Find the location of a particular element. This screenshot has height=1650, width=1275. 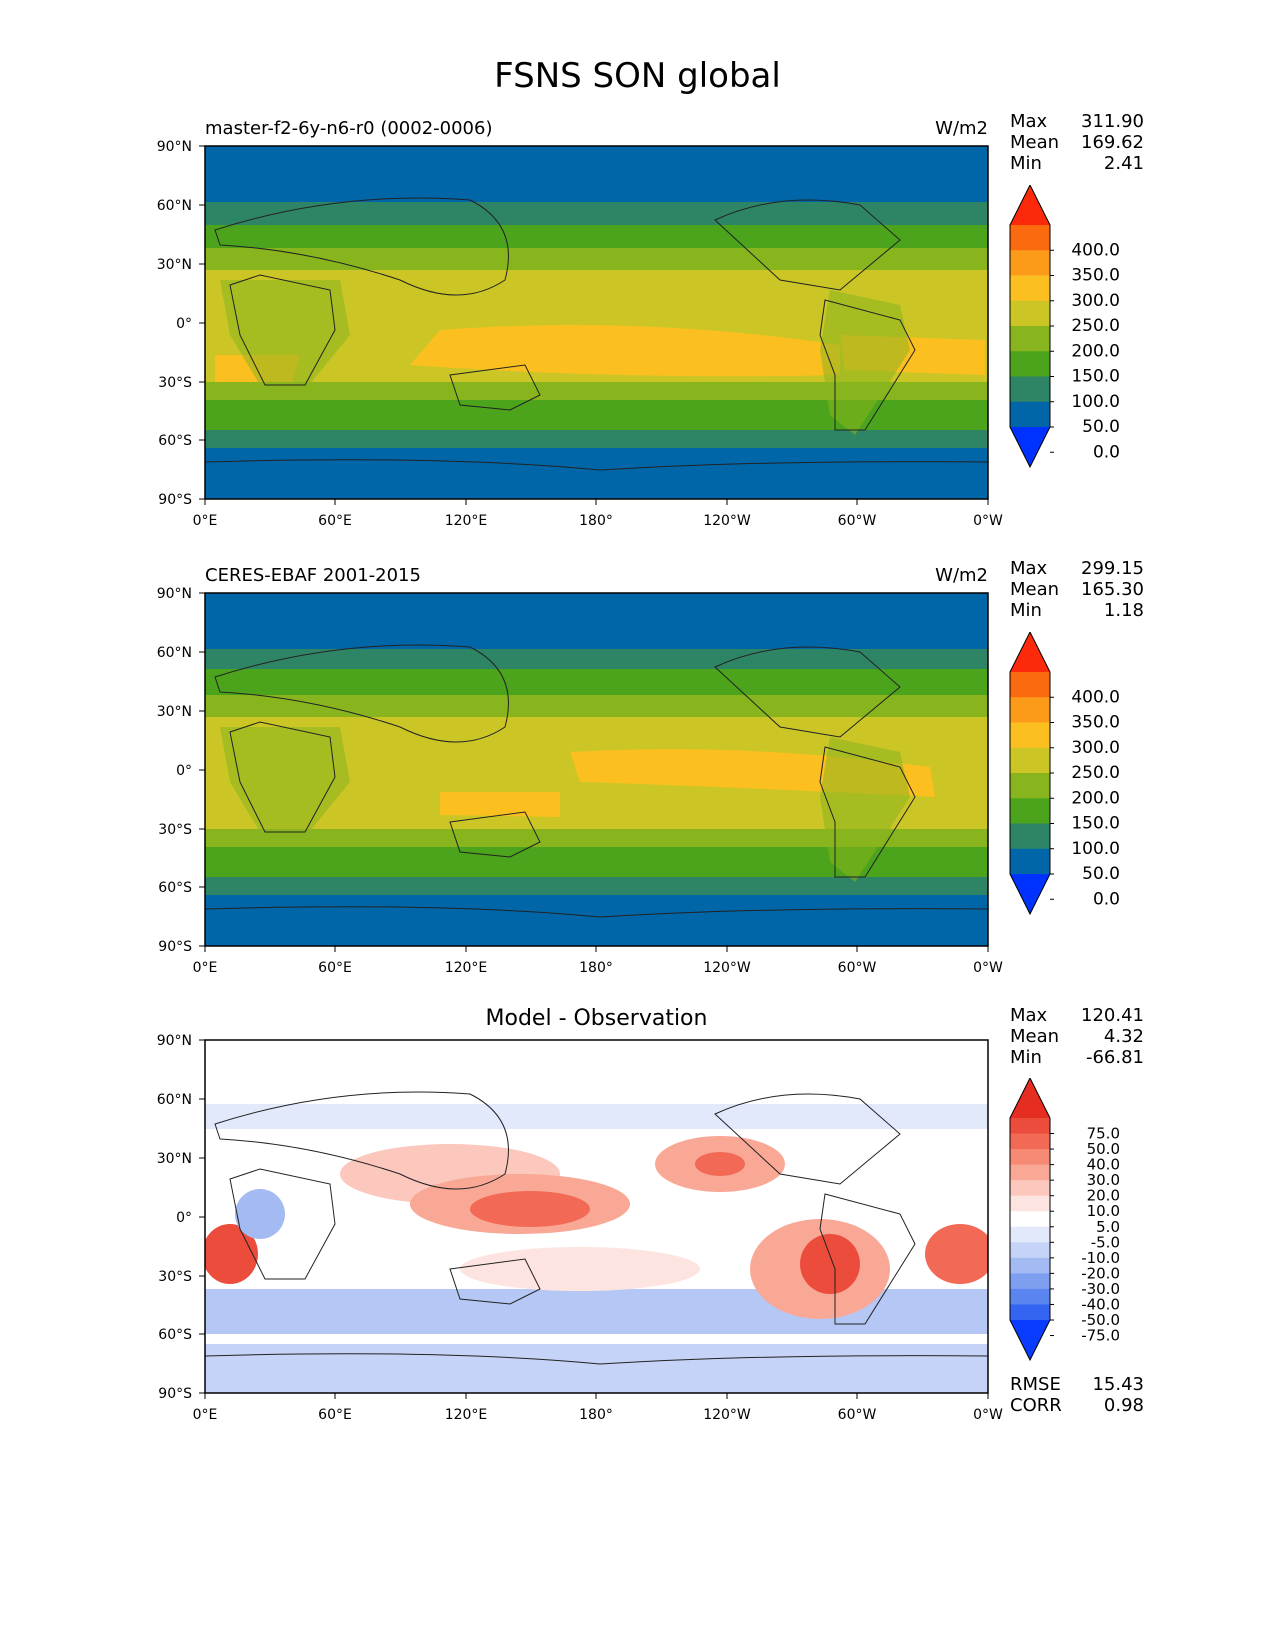

panel1-stat-max: Max 311.90 is located at coordinates (1077, 121).